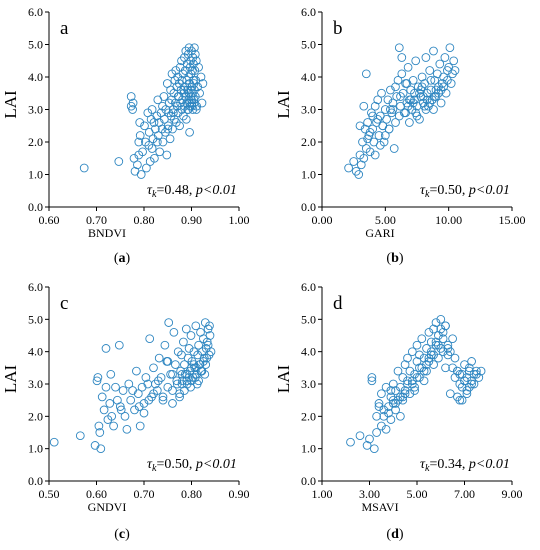 The height and width of the screenshot is (550, 540). What do you see at coordinates (35, 175) in the screenshot?
I see `y-tick-label: 1.0` at bounding box center [35, 175].